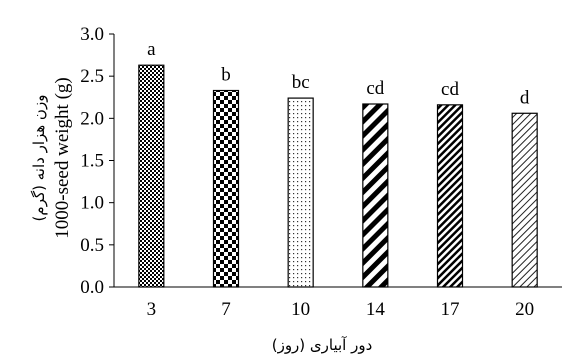  What do you see at coordinates (152, 309) in the screenshot?
I see `x-tick-label: 3` at bounding box center [152, 309].